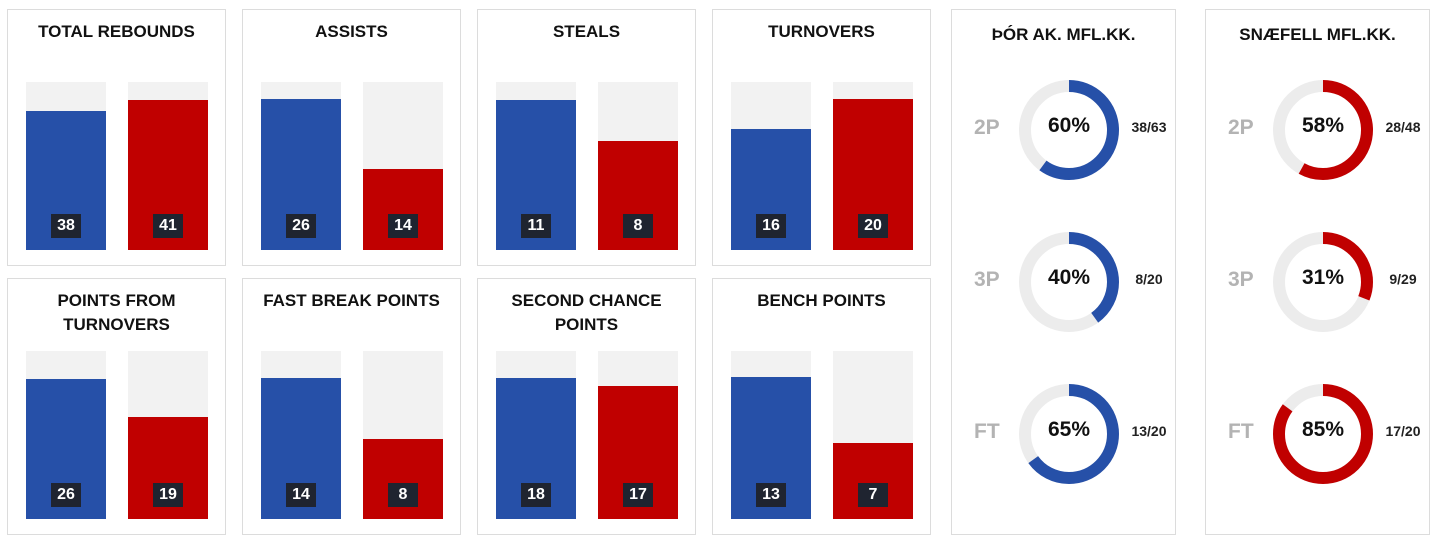 The height and width of the screenshot is (543, 1437). I want to click on shots-made-attempted: 17/20, so click(1403, 431).